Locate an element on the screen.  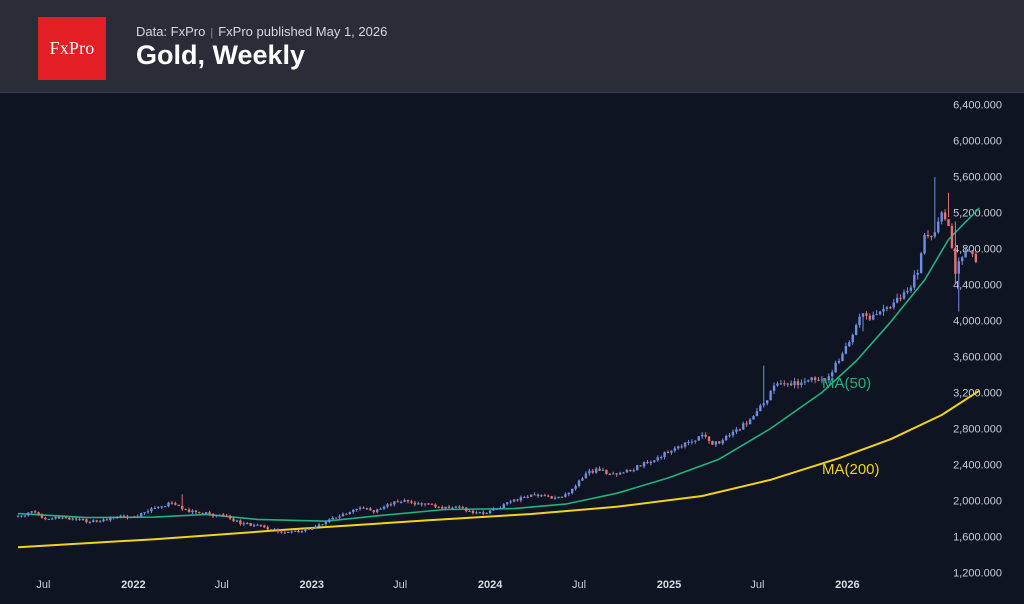
y-tick-label: 5,600.000 is located at coordinates (977, 178).